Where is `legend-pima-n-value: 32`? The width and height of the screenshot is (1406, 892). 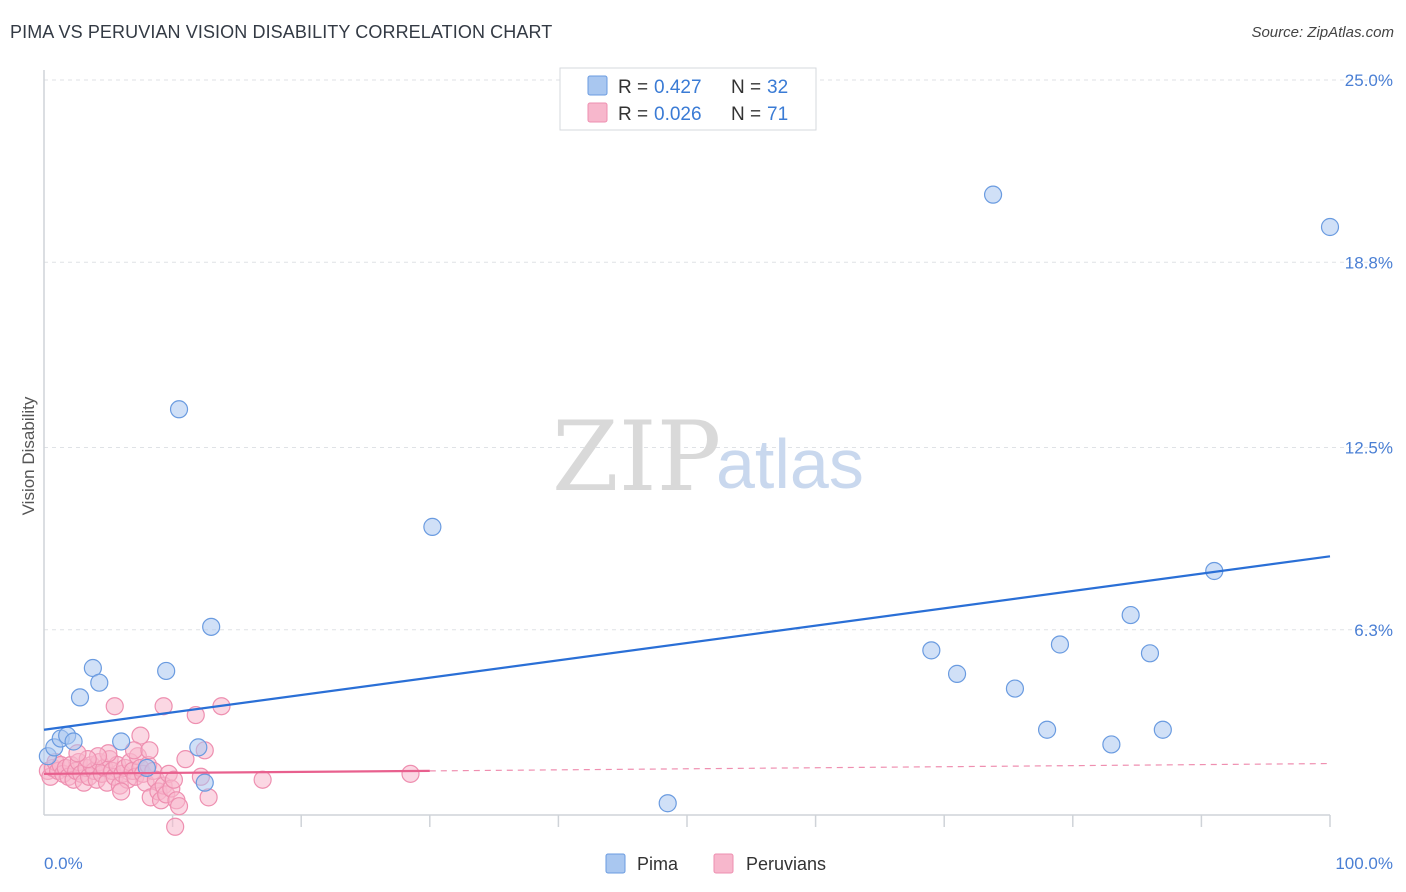
legend-pima-n-value: 32 is located at coordinates (777, 87).